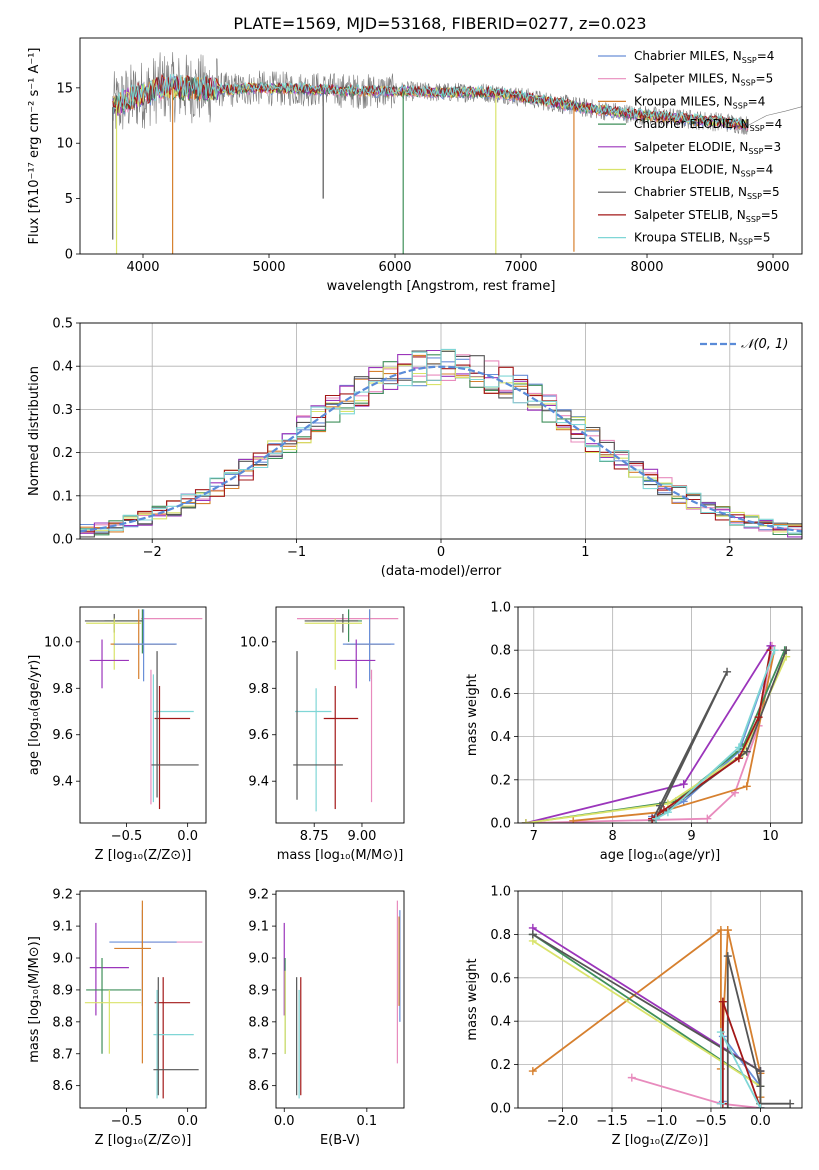 The height and width of the screenshot is (1170, 819). What do you see at coordinates (314, 836) in the screenshot?
I see `x-tick-label: 8.75` at bounding box center [314, 836].